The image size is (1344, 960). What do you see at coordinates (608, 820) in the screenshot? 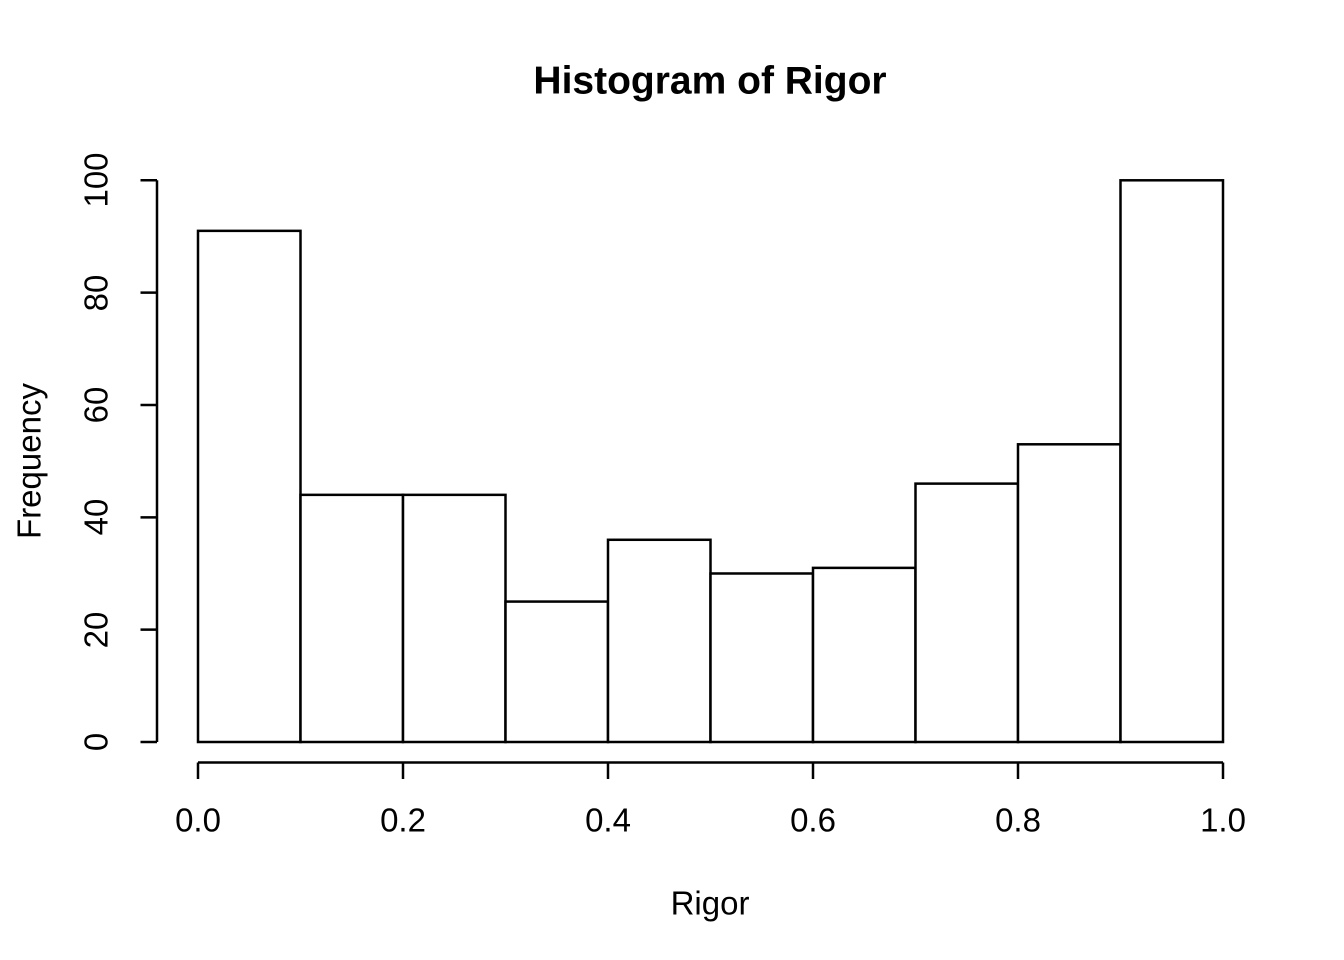
I see `x-tick-label-0.4: 0.4` at bounding box center [608, 820].